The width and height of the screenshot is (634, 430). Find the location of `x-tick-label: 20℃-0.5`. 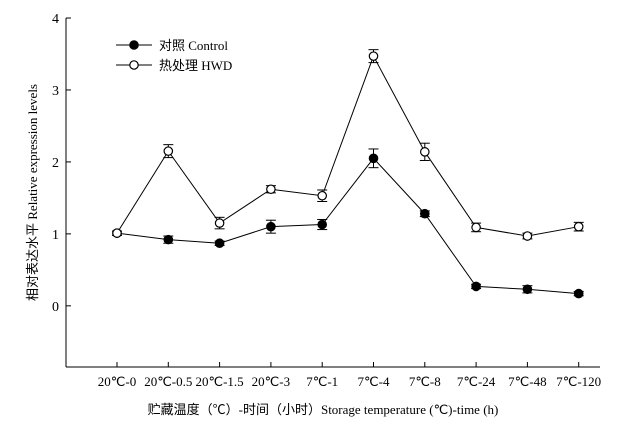

x-tick-label: 20℃-0.5 is located at coordinates (168, 381).